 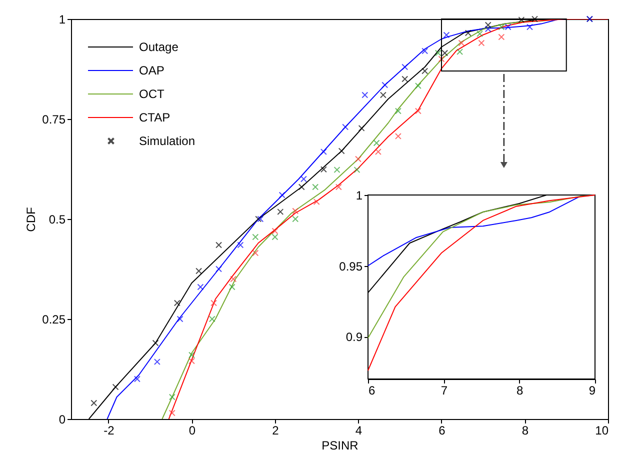 I want to click on x-tick-label: 2, so click(x=276, y=431).